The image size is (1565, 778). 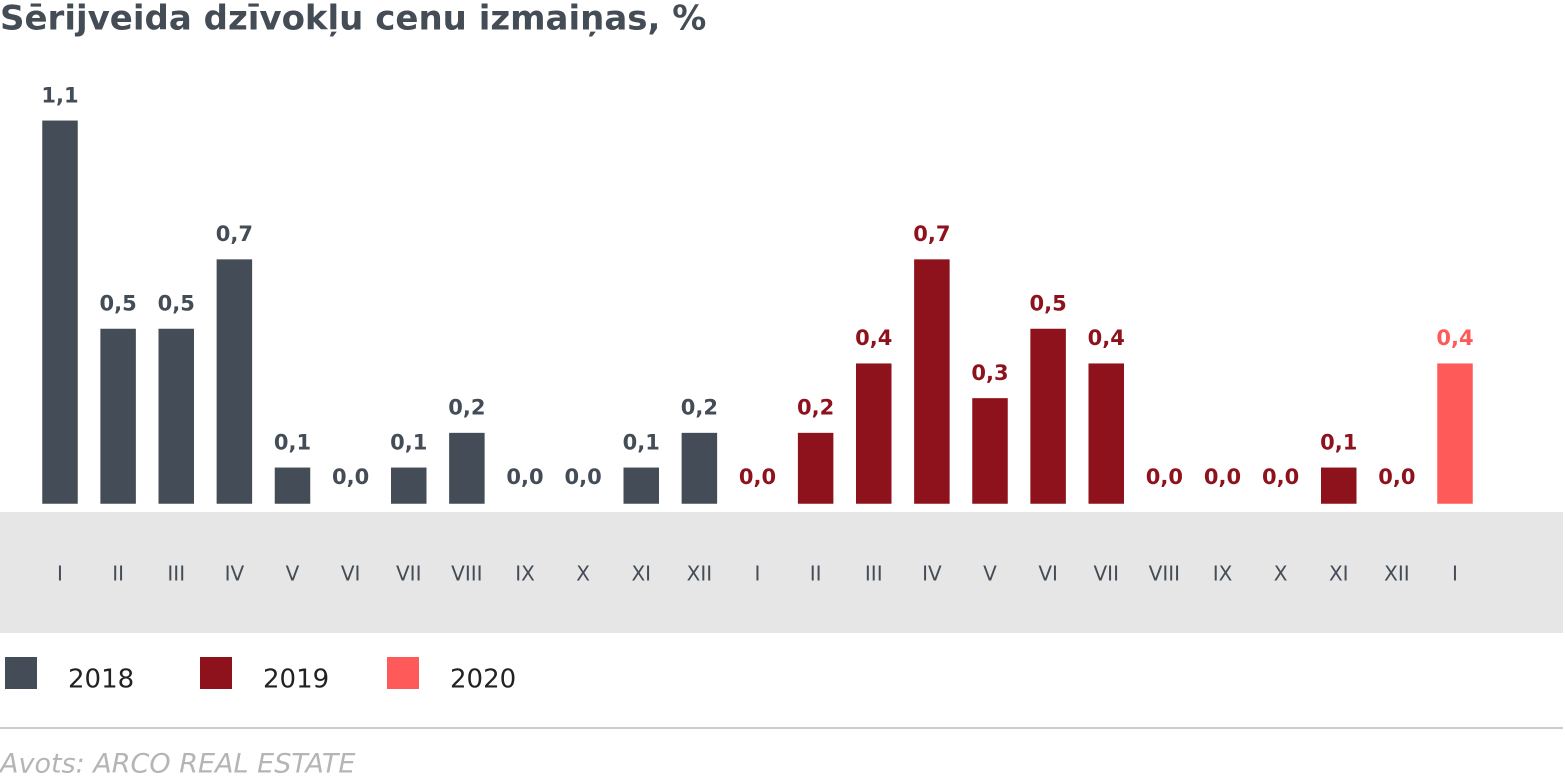 I want to click on data-label: 1,1, so click(x=59, y=95).